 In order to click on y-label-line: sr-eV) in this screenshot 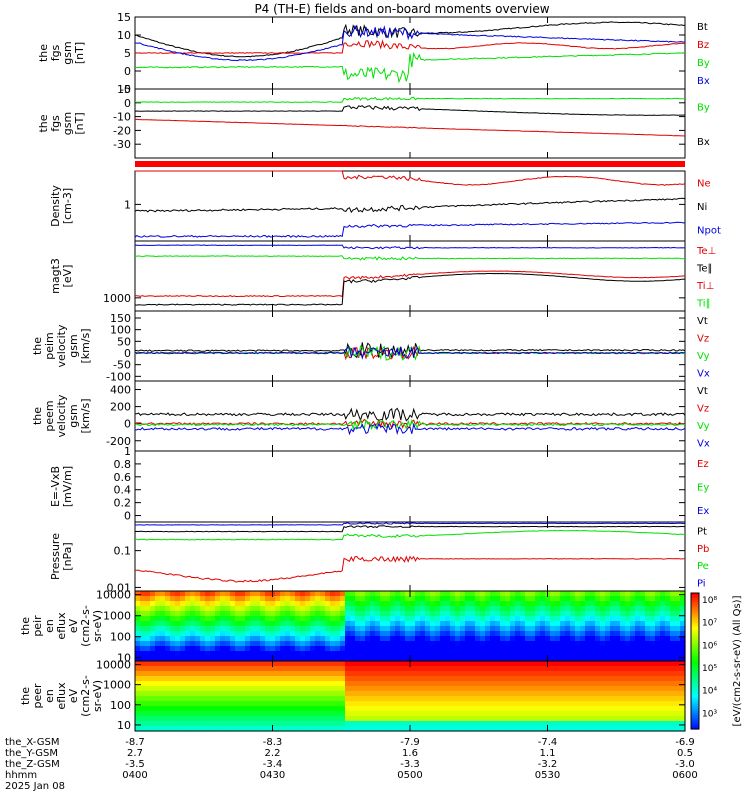, I will do `click(97, 626)`.